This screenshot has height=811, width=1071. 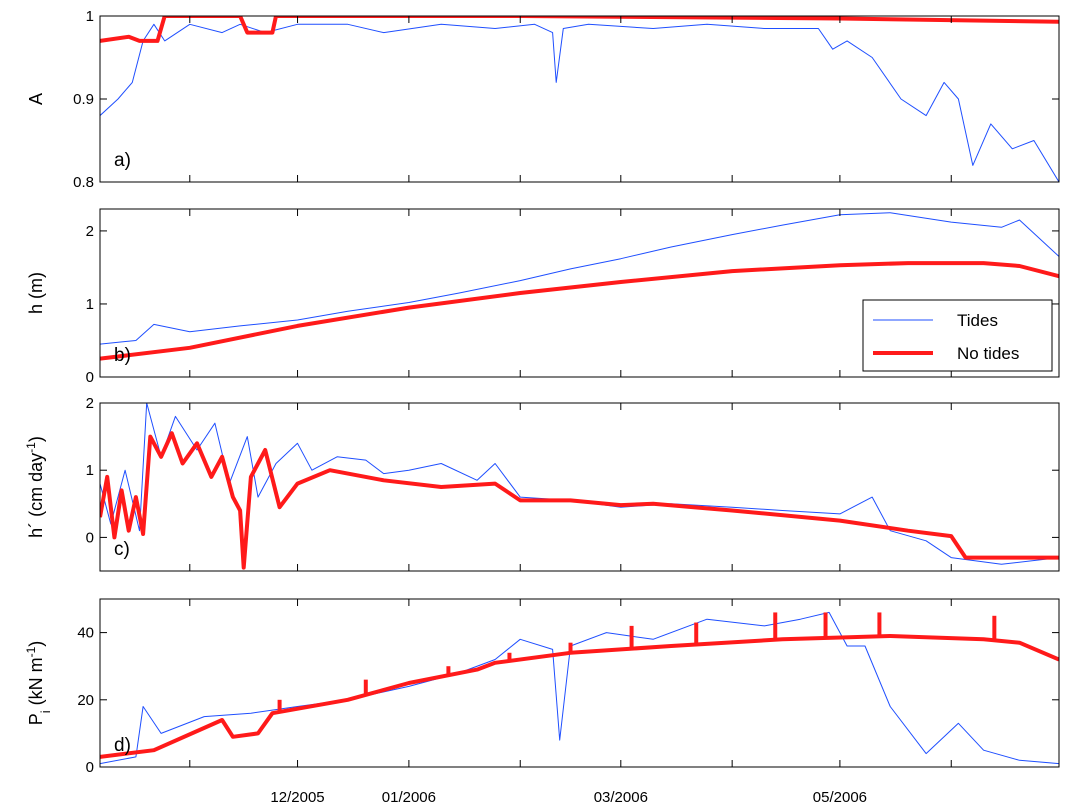 I want to click on y-axis-label: h´ (cm day-1), so click(x=35, y=487).